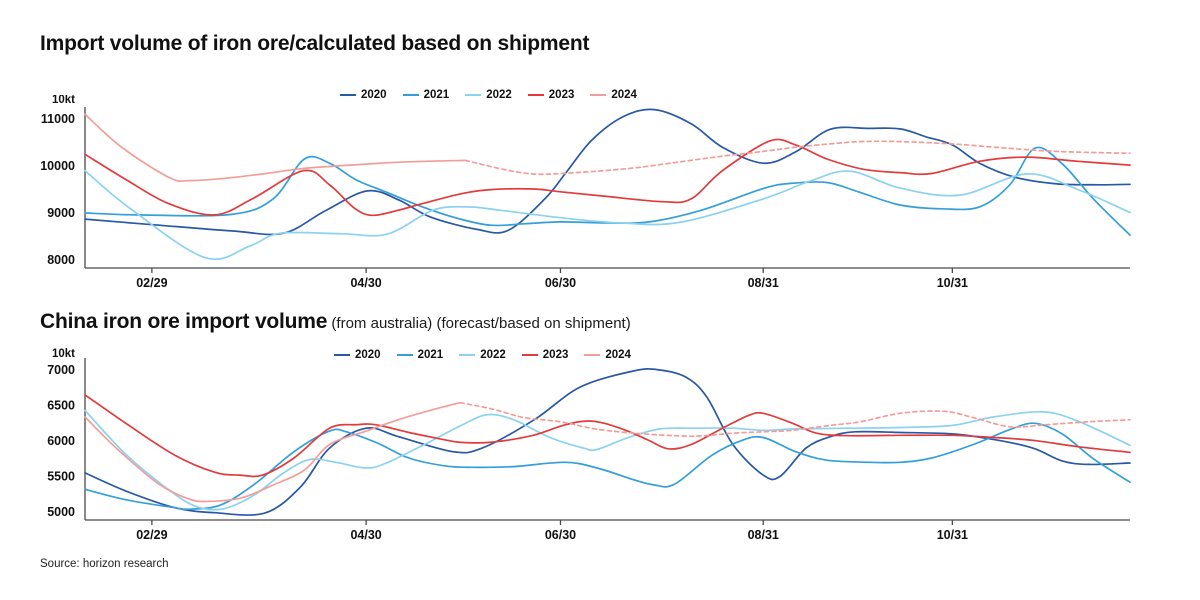 The width and height of the screenshot is (1200, 600). Describe the element at coordinates (61, 406) in the screenshot. I see `y-tick-label: 6500` at that location.